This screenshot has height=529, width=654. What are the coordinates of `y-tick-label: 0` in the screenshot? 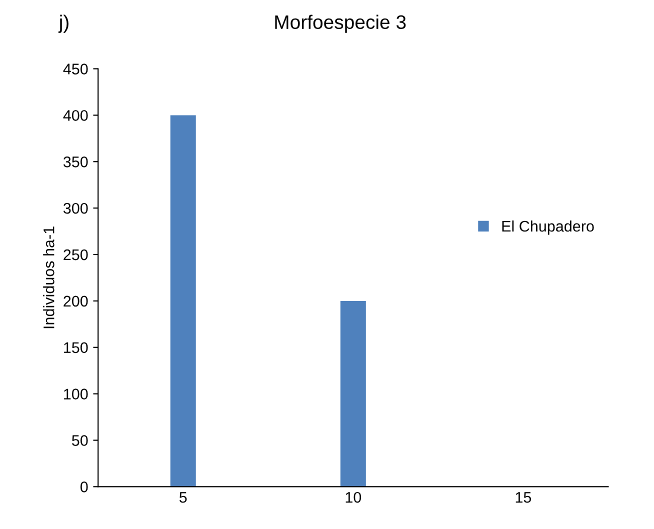 It's located at (84, 487).